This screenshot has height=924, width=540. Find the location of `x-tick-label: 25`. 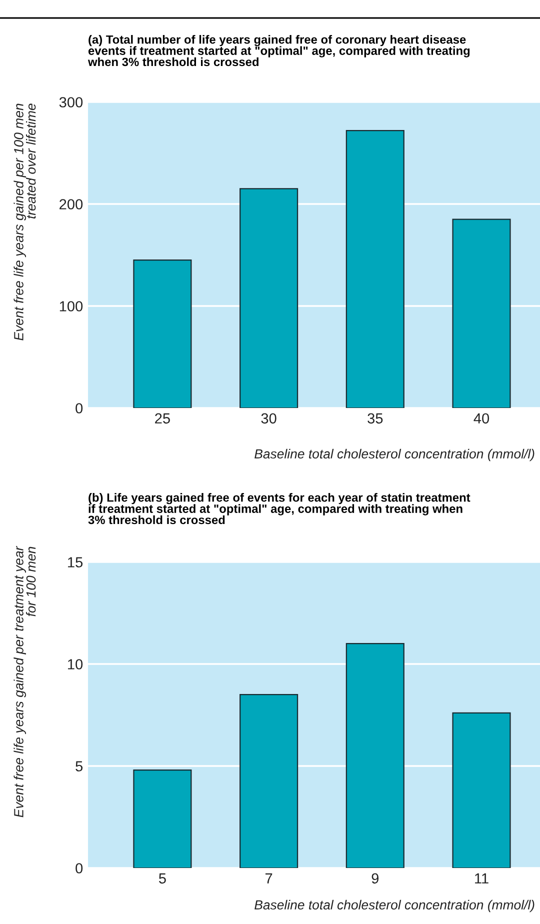

x-tick-label: 25 is located at coordinates (162, 418).